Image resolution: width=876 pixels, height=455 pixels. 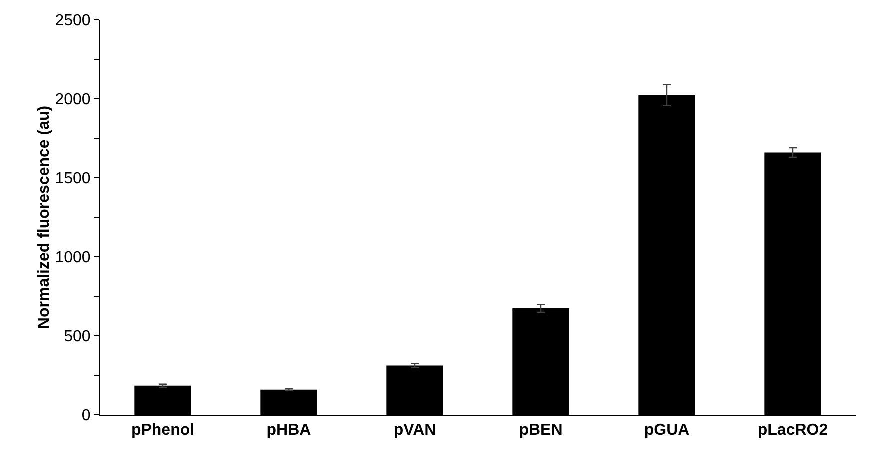 What do you see at coordinates (77, 337) in the screenshot?
I see `y-tick-label: 500` at bounding box center [77, 337].